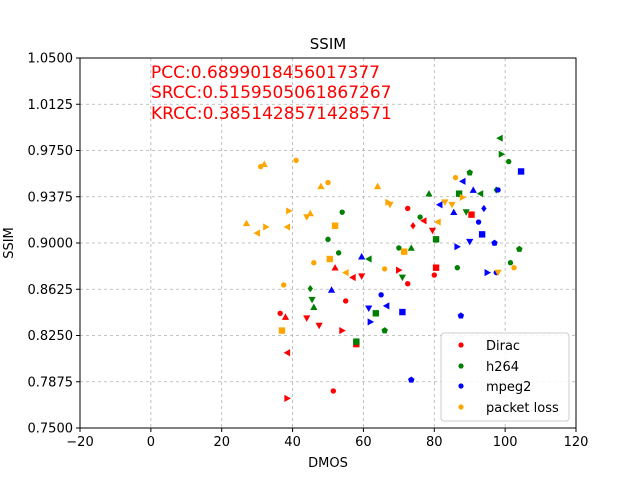 The image size is (640, 480). What do you see at coordinates (505, 377) in the screenshot?
I see `legend-box` at bounding box center [505, 377].